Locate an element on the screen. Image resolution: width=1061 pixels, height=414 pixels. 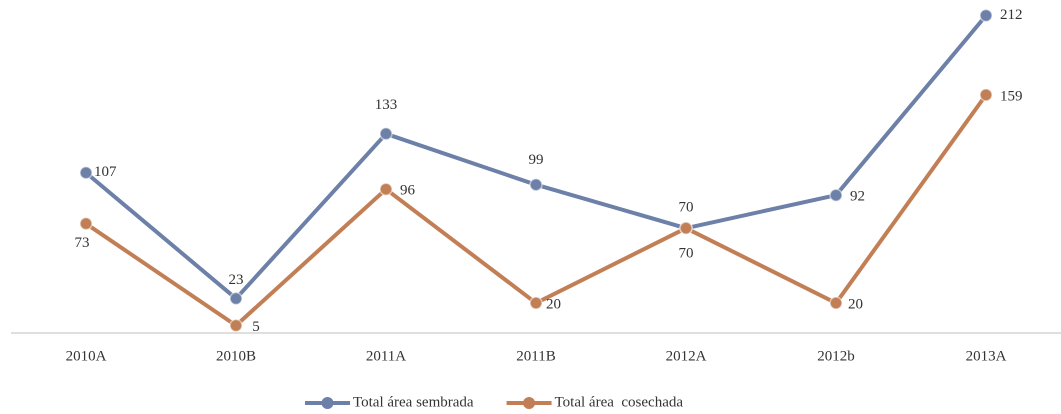
x-tick-label: 2011A is located at coordinates (386, 356).